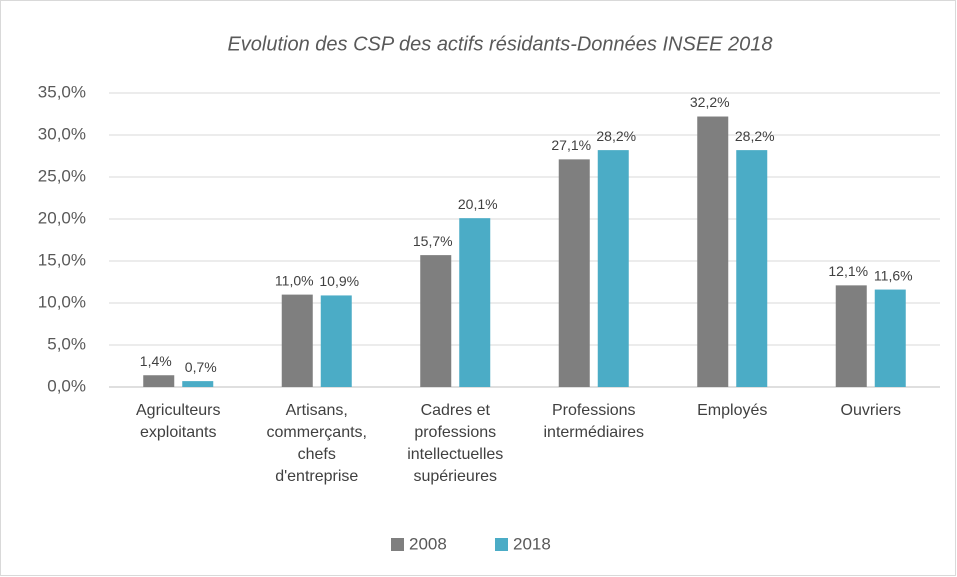  Describe the element at coordinates (710, 102) in the screenshot. I see `data-label: 32,2%` at that location.